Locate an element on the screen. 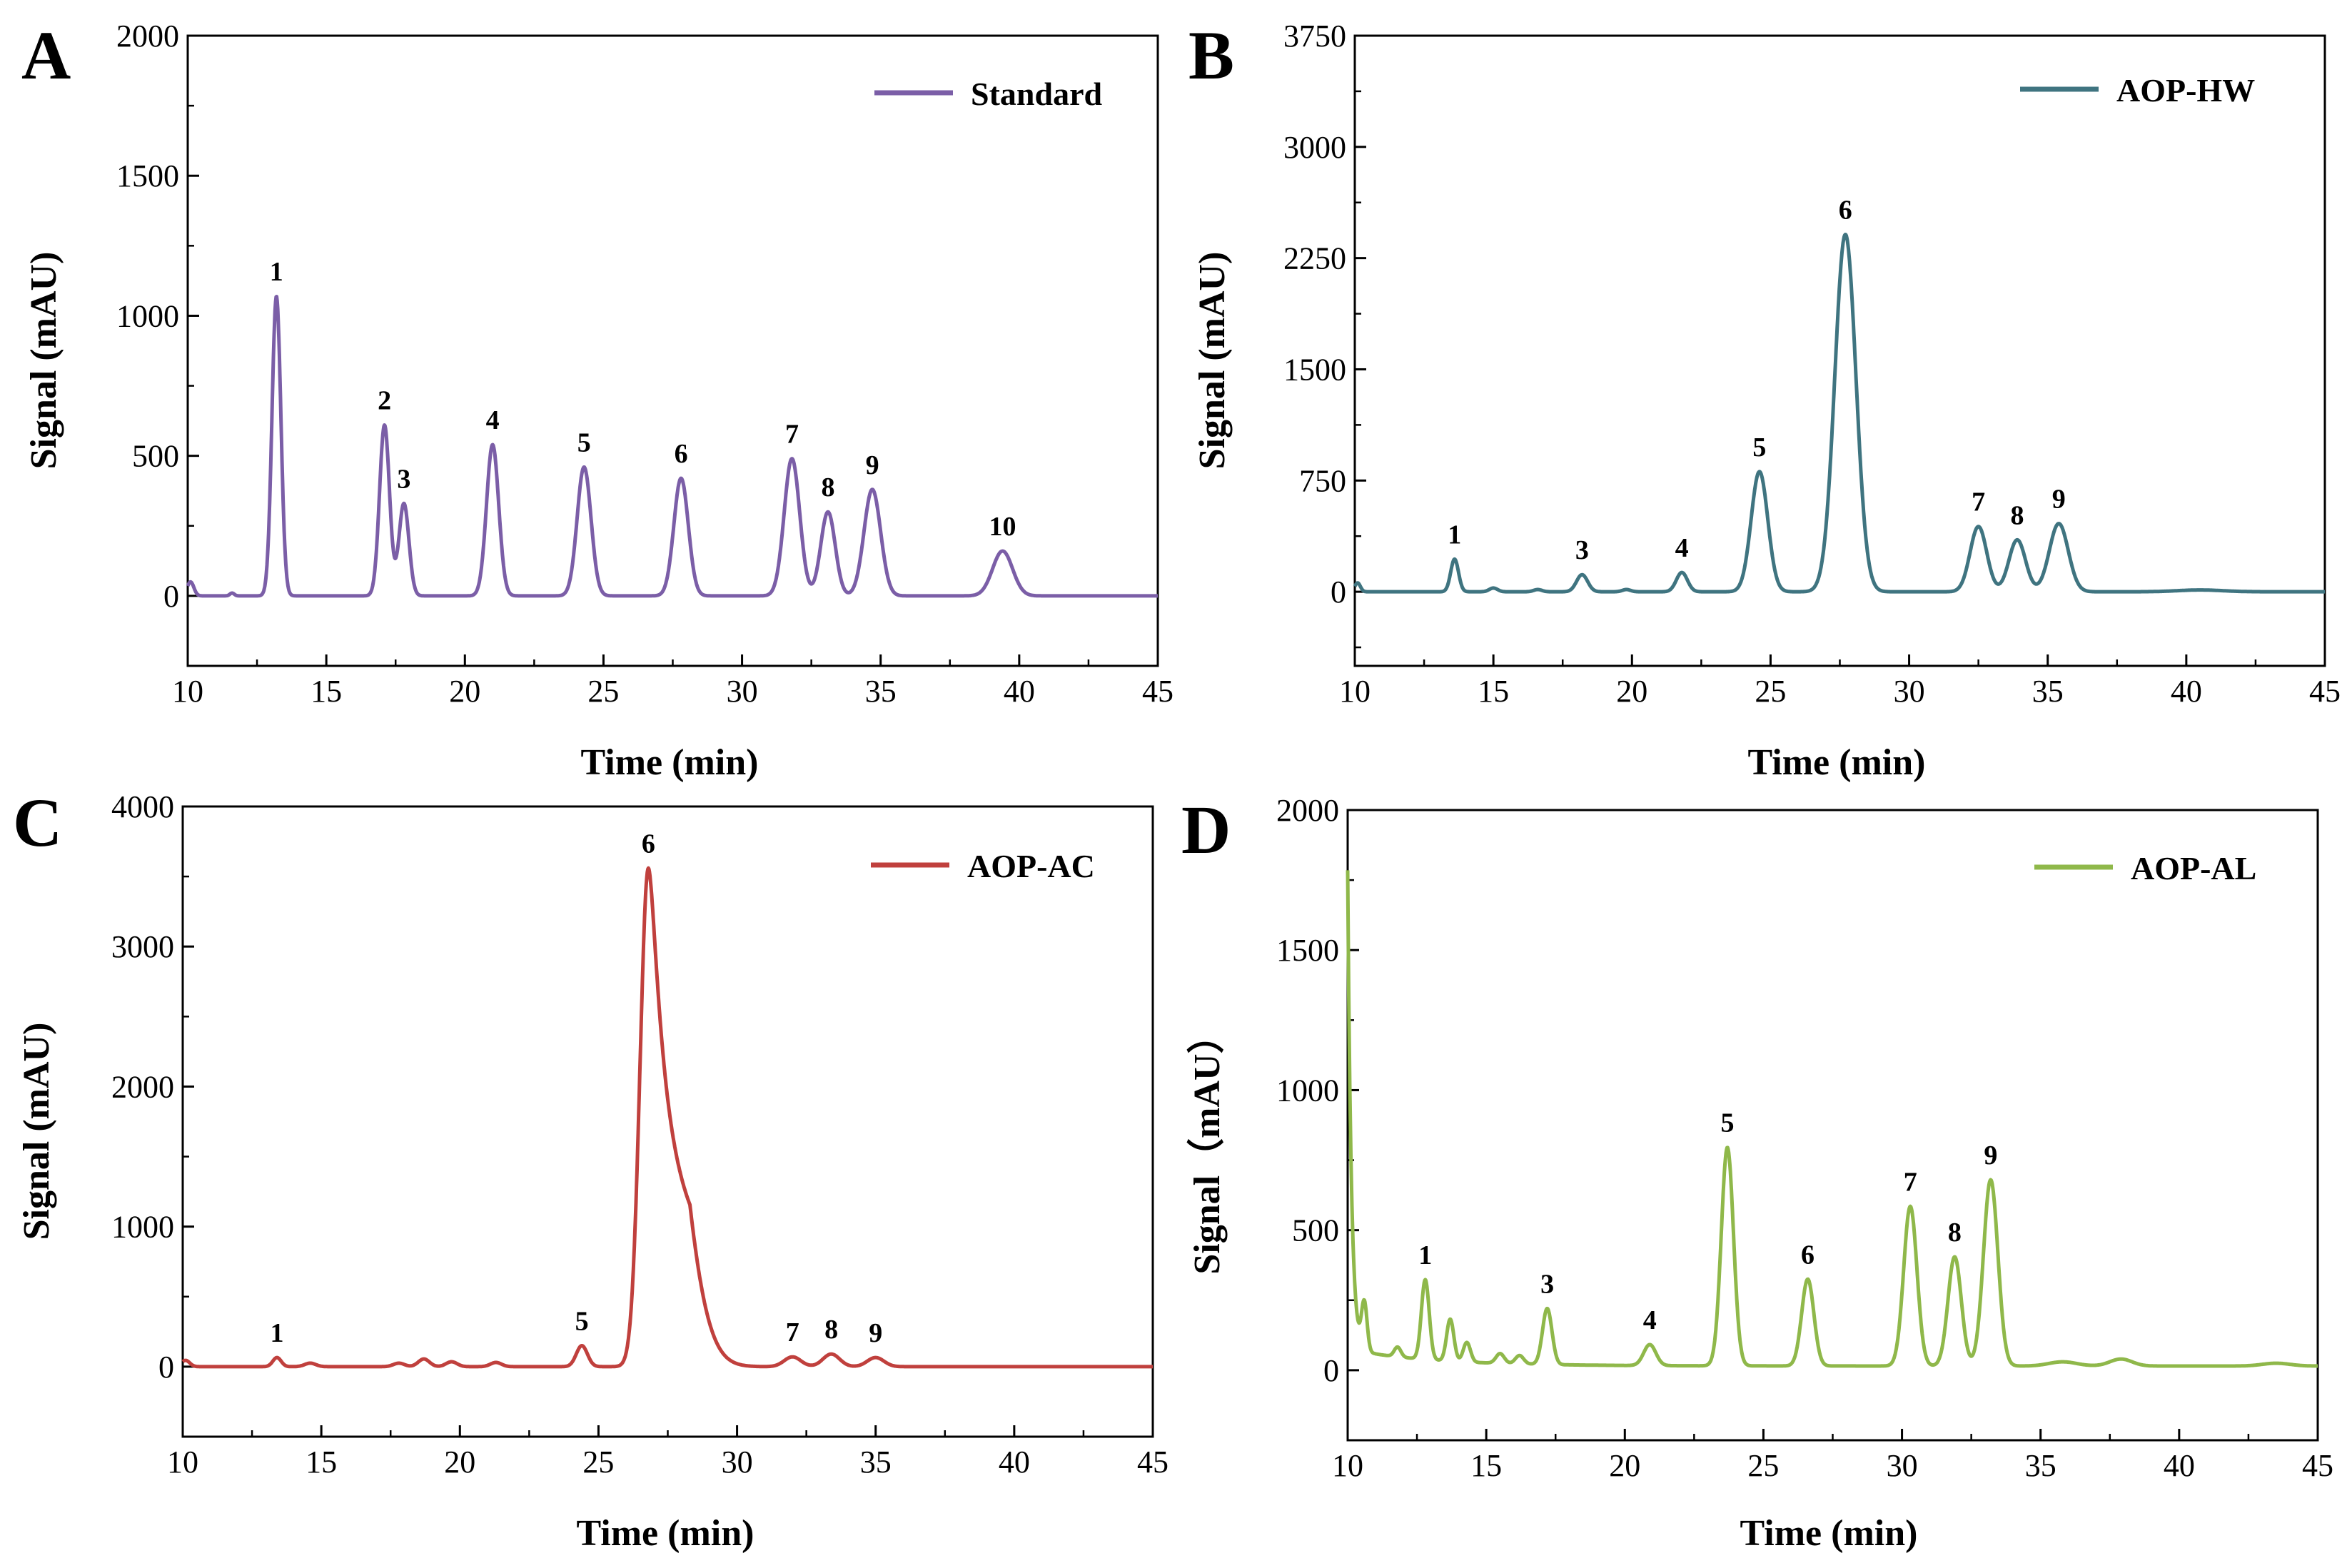 The image size is (2352, 1568). legend-c: AOP-AC is located at coordinates (983, 866).